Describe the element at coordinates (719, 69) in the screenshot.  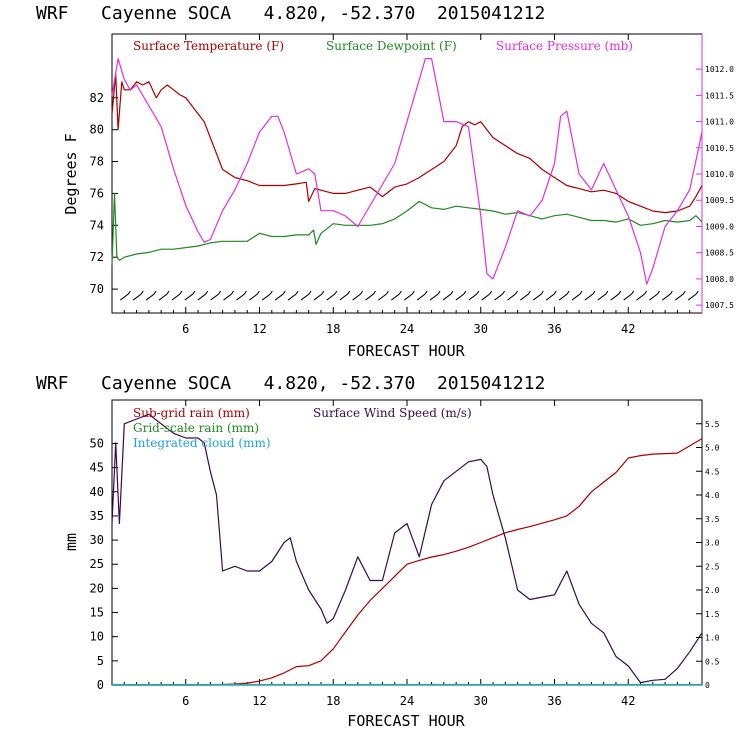
I see `y2-tick-label: 1012.0` at that location.